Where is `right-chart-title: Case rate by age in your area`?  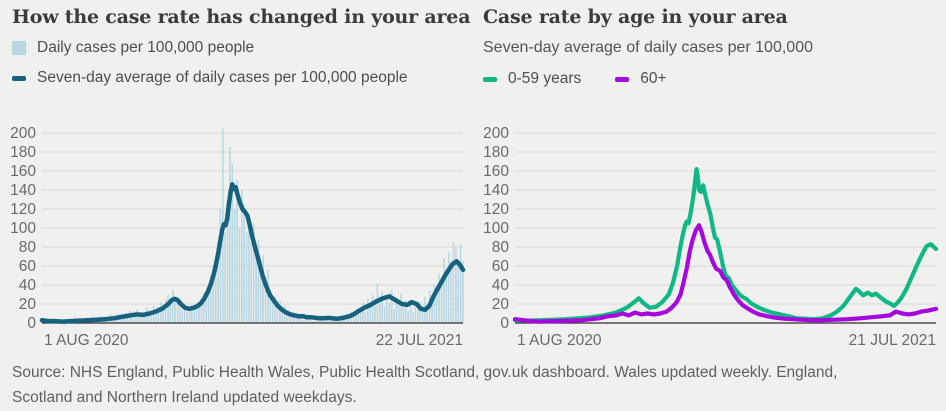 right-chart-title: Case rate by age in your area is located at coordinates (635, 17).